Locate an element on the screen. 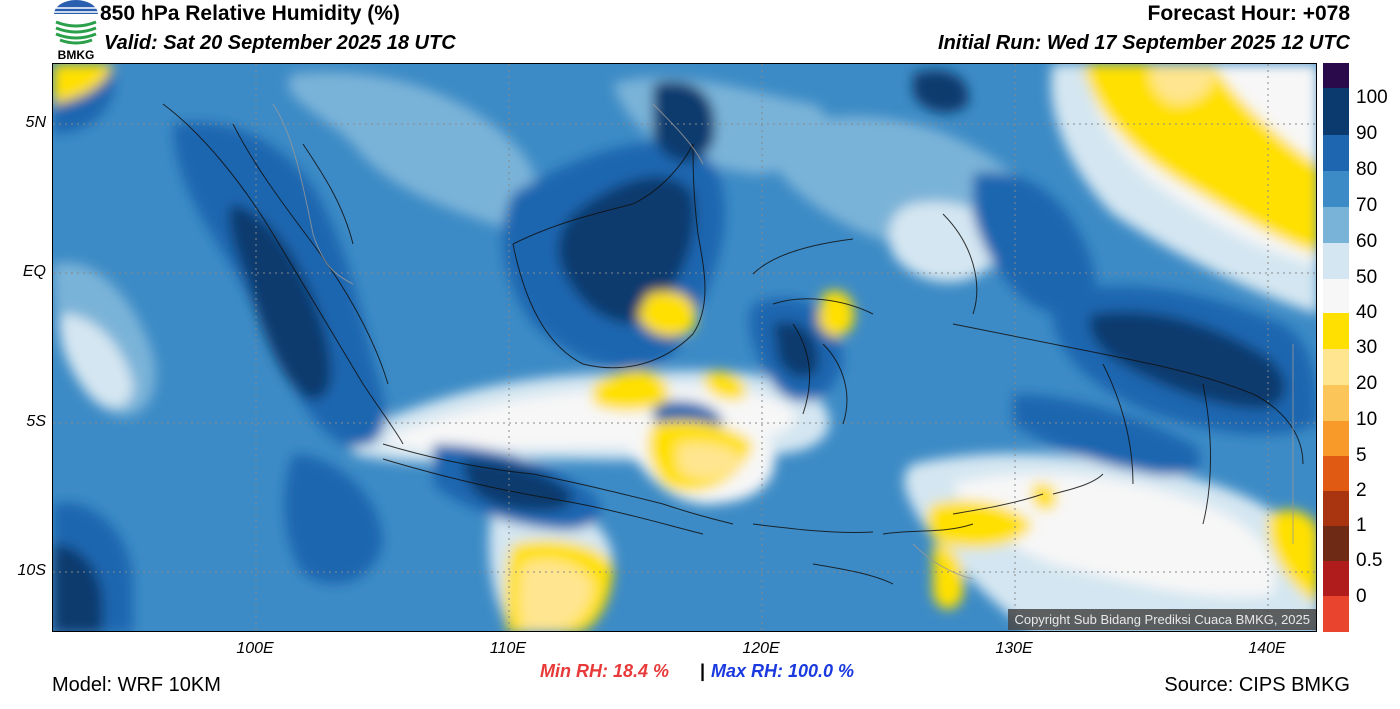 The image size is (1400, 709). logo-text: BMKG is located at coordinates (76, 55).